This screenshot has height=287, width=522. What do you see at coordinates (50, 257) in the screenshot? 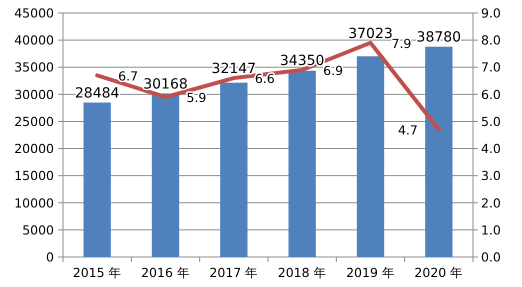
I see `y-tick-label: 0` at bounding box center [50, 257].